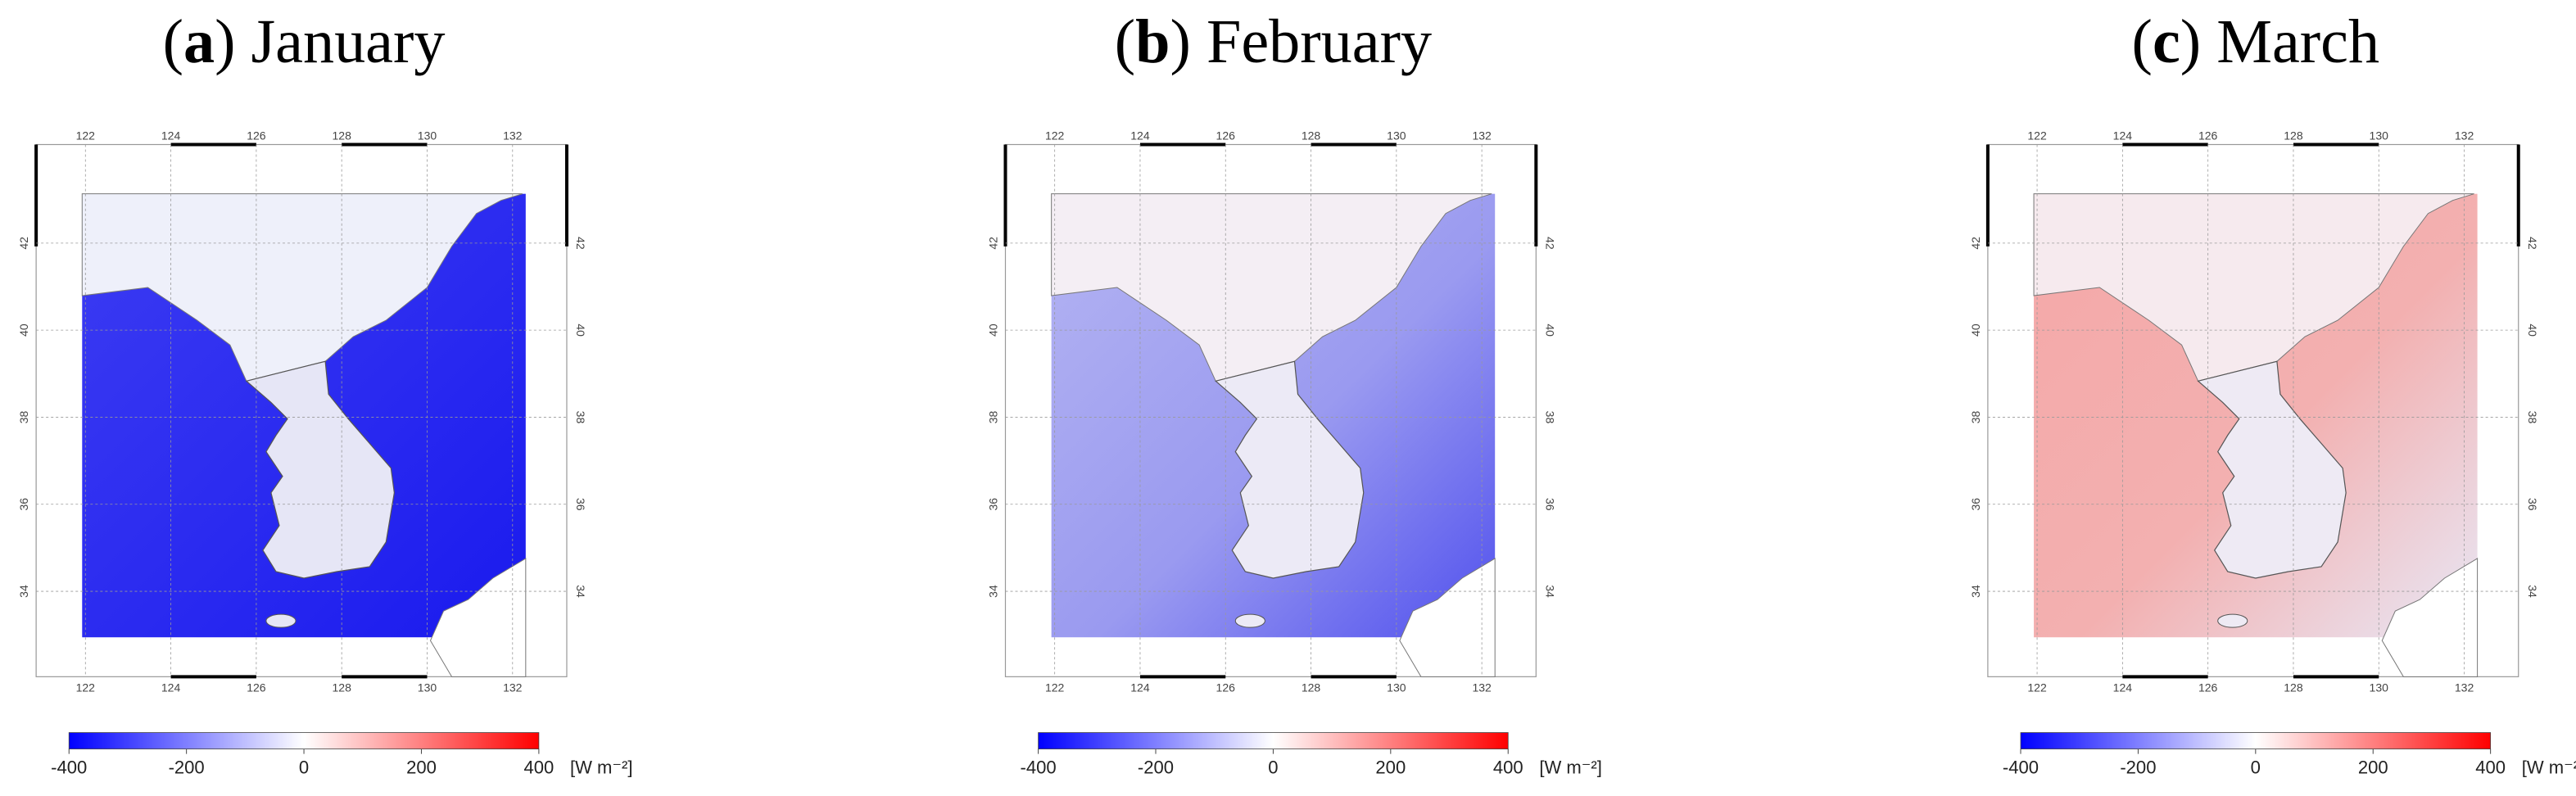 The image size is (2576, 796). Describe the element at coordinates (1152, 41) in the screenshot. I see `title-part: b` at that location.